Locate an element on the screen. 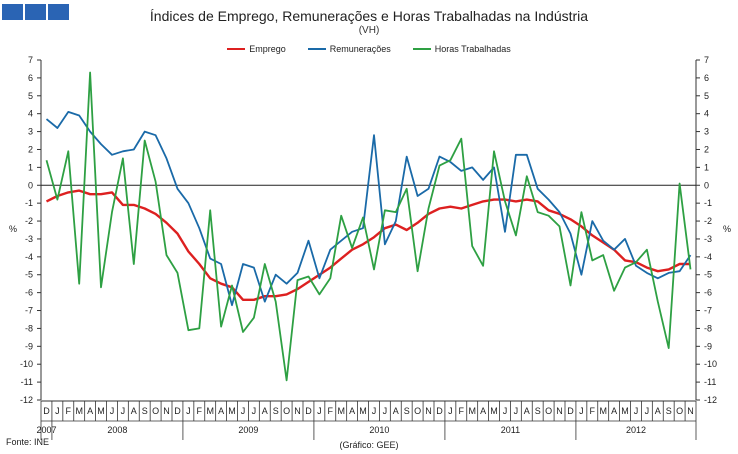 This screenshot has height=454, width=738. y-tick-label-left: -8 is located at coordinates (29, 328).